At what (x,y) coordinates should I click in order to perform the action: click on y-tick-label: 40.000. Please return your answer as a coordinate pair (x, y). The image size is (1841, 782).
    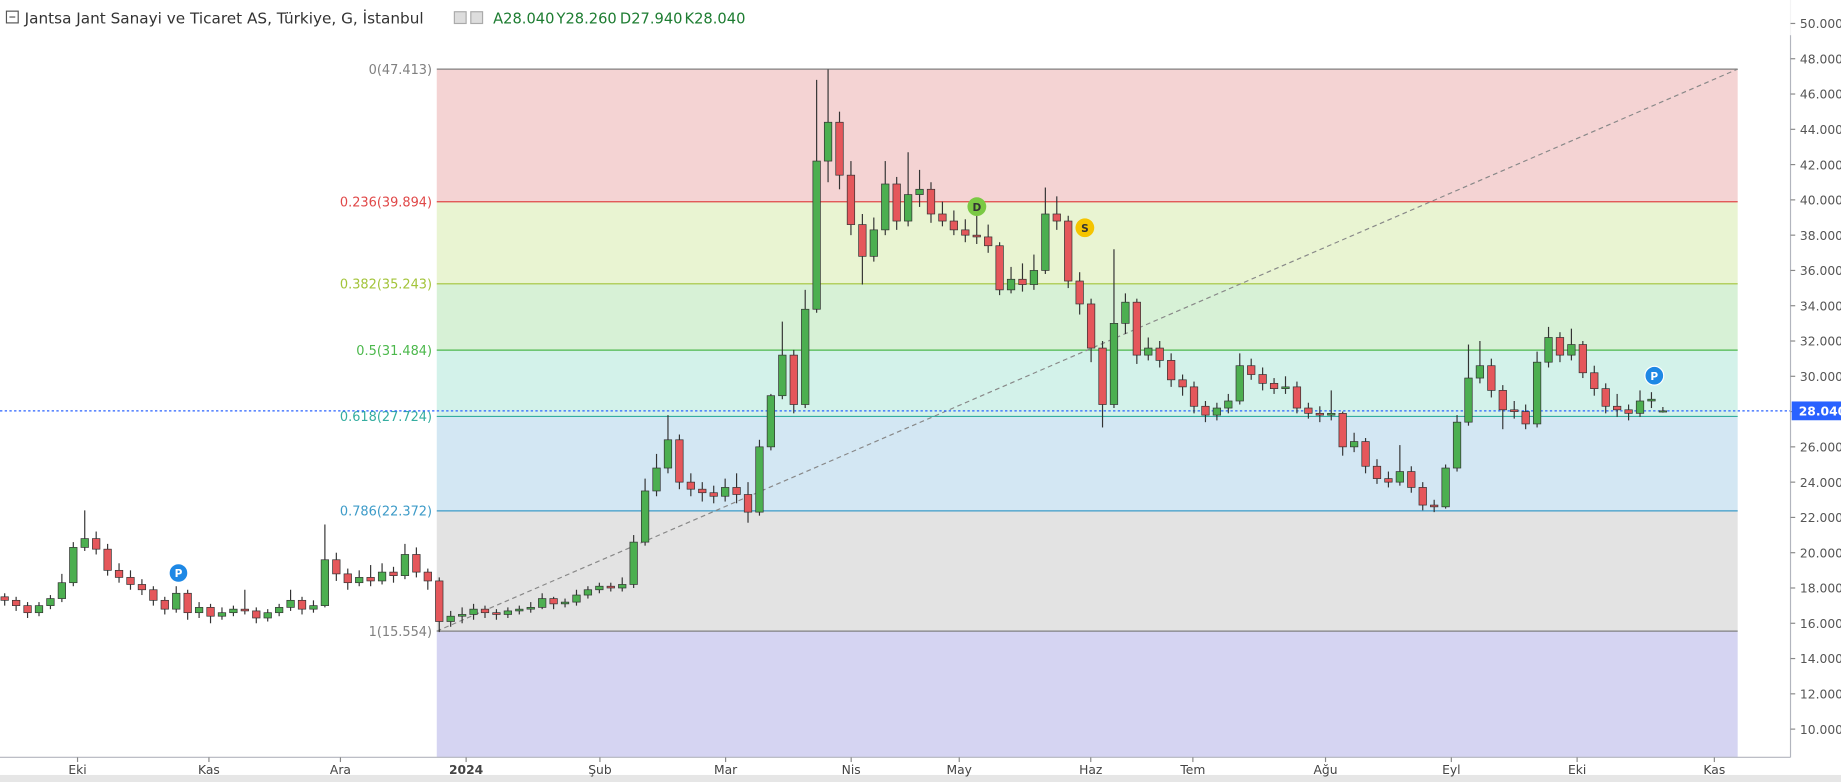
    Looking at the image, I should click on (1820, 201).